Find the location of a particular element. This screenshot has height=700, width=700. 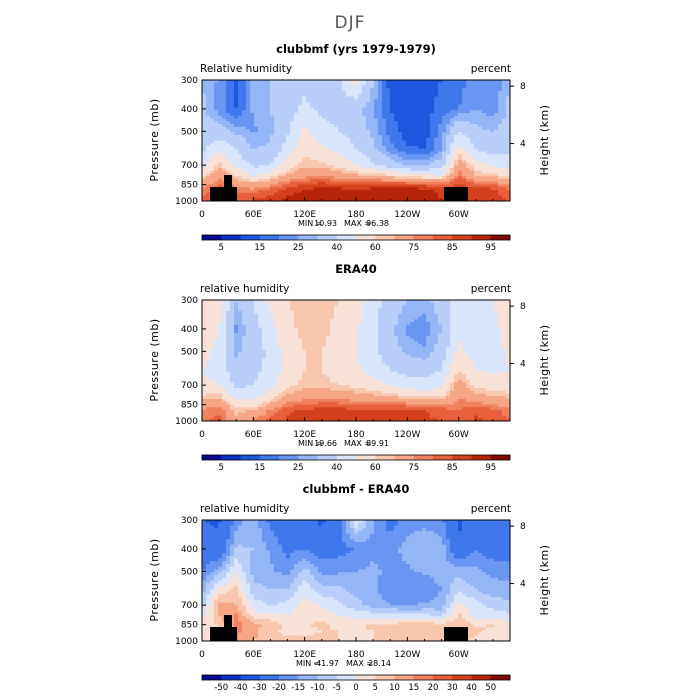

heatmap-cells is located at coordinates (356, 140).